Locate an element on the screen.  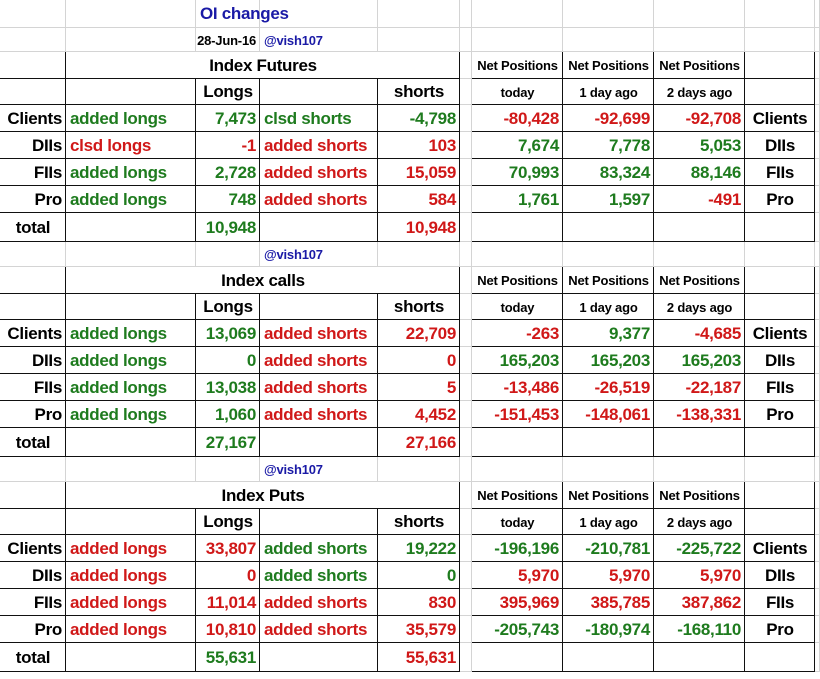
section-title: Index calls is located at coordinates (263, 280).